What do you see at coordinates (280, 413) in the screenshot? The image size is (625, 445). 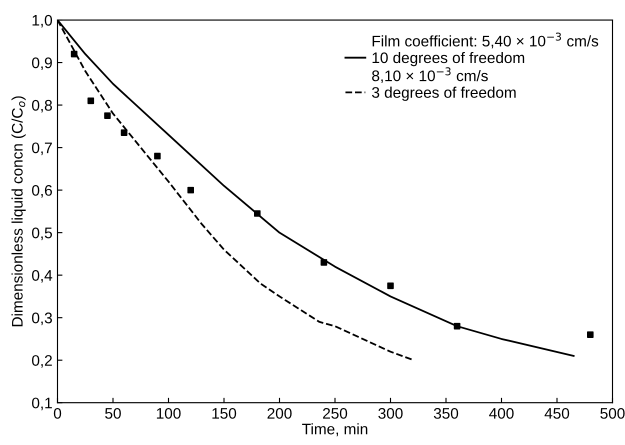 I see `x-tick-label: 200` at bounding box center [280, 413].